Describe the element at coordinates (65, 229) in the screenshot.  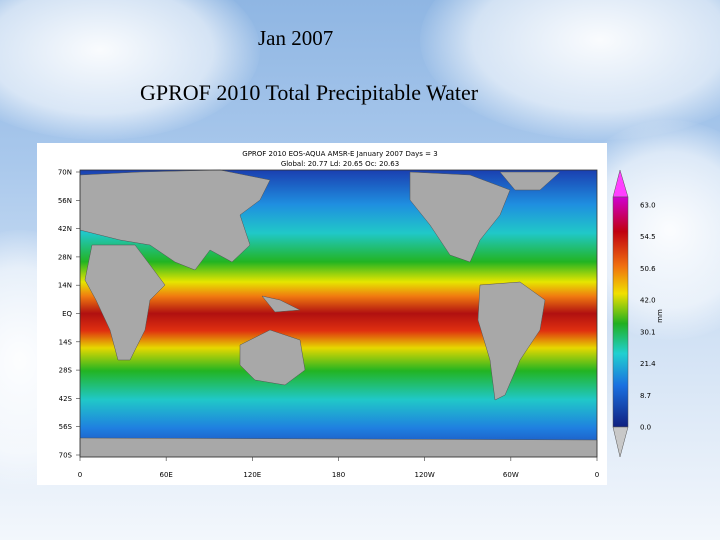
I see `lat-label: 42N` at that location.